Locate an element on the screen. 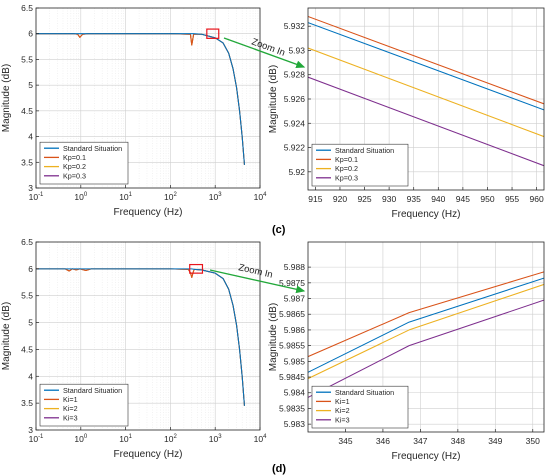 The image size is (550, 476). x-tick-label: 935 is located at coordinates (414, 199).